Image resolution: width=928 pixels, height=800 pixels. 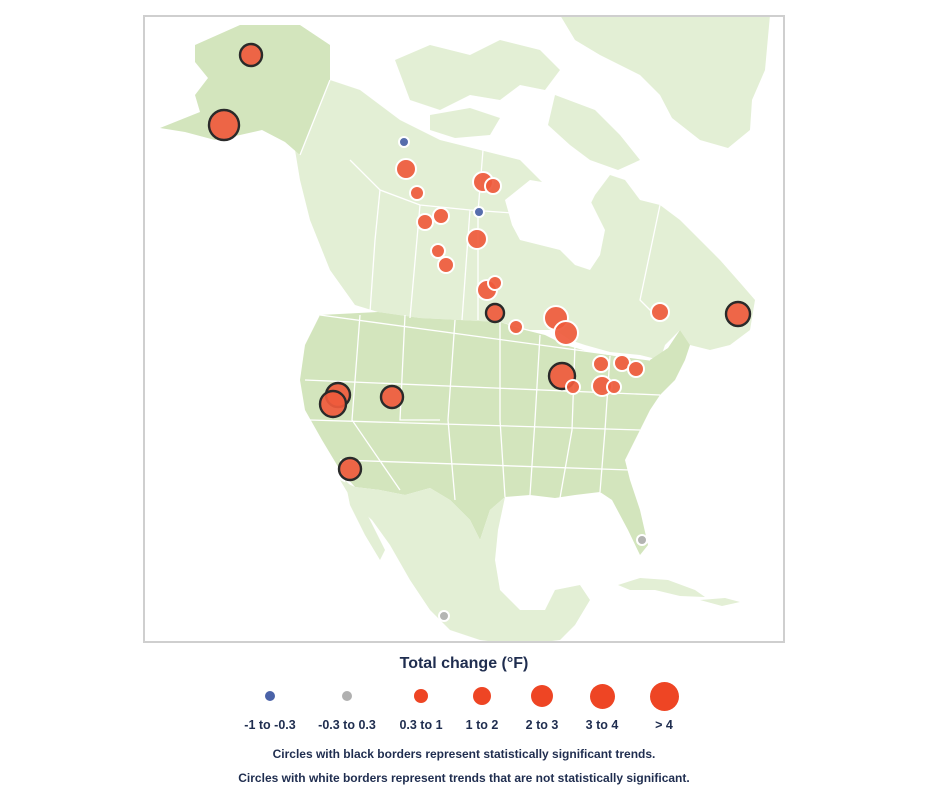 I want to click on hudson-bay, so click(x=555, y=225).